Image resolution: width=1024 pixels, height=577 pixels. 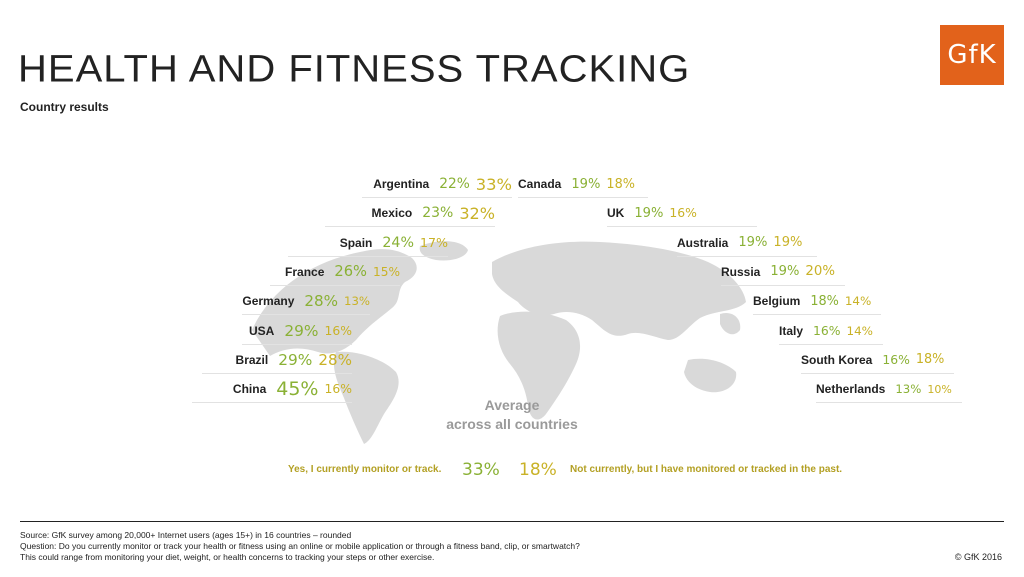 What do you see at coordinates (889, 391) in the screenshot?
I see `country-row-netherlands: Netherlands 13% 10%` at bounding box center [889, 391].